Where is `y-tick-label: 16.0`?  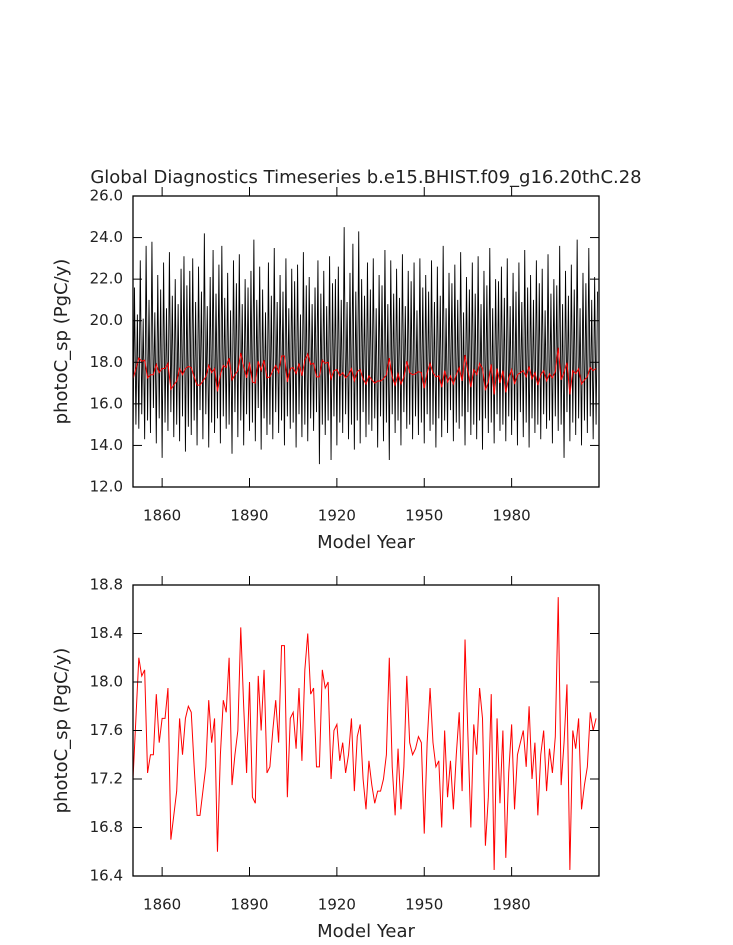 y-tick-label: 16.0 is located at coordinates (106, 403).